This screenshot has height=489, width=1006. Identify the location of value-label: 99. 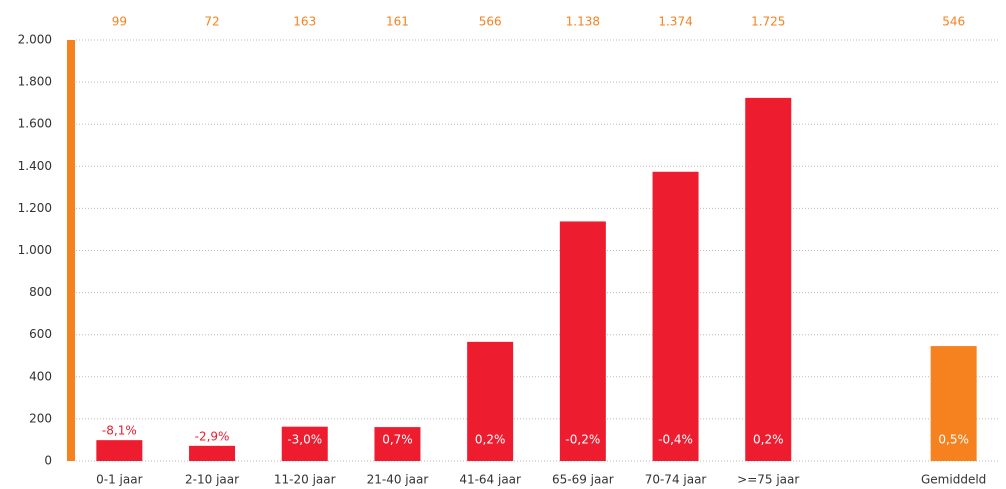
(119, 22).